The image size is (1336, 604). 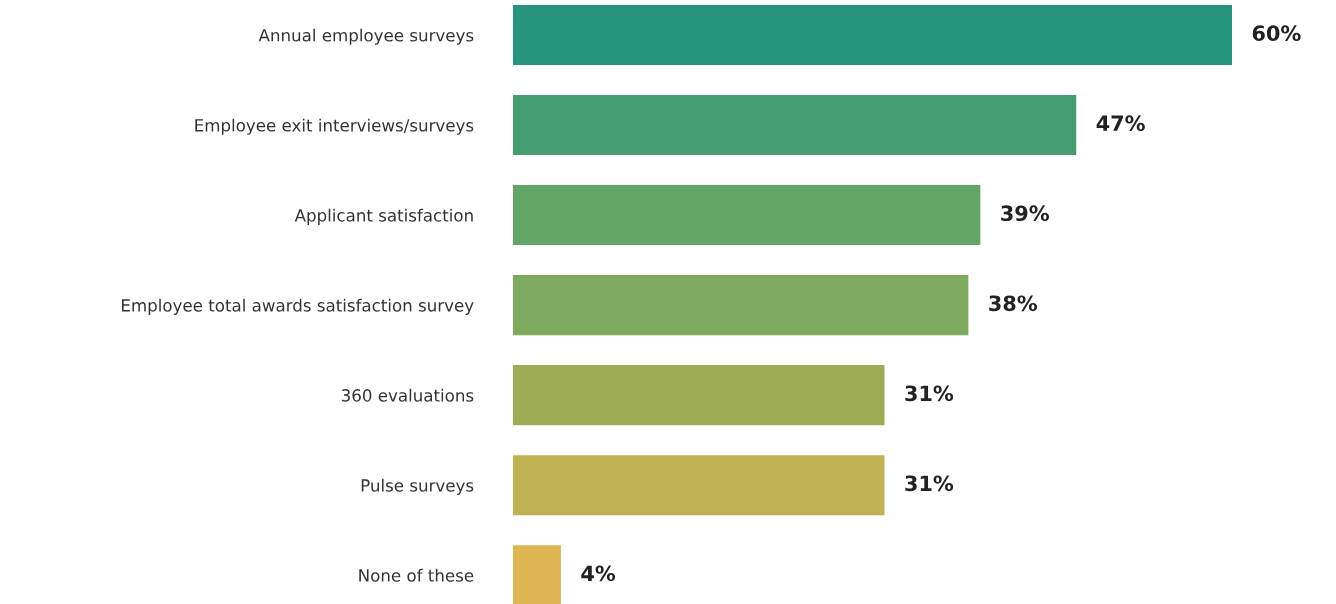 I want to click on y-tick-label: Pulse surveys, so click(x=417, y=486).